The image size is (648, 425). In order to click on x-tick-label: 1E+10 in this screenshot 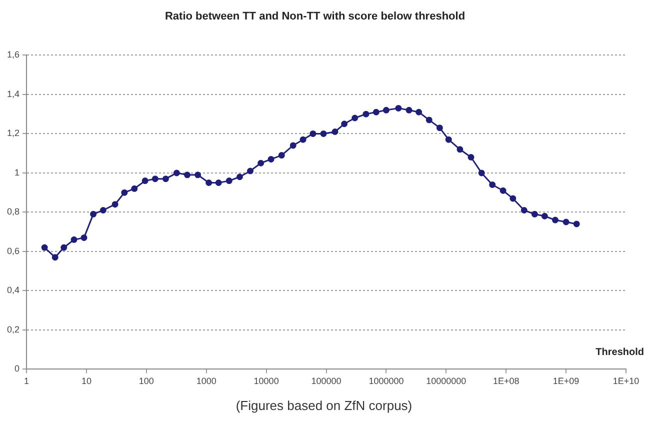, I will do `click(626, 381)`.